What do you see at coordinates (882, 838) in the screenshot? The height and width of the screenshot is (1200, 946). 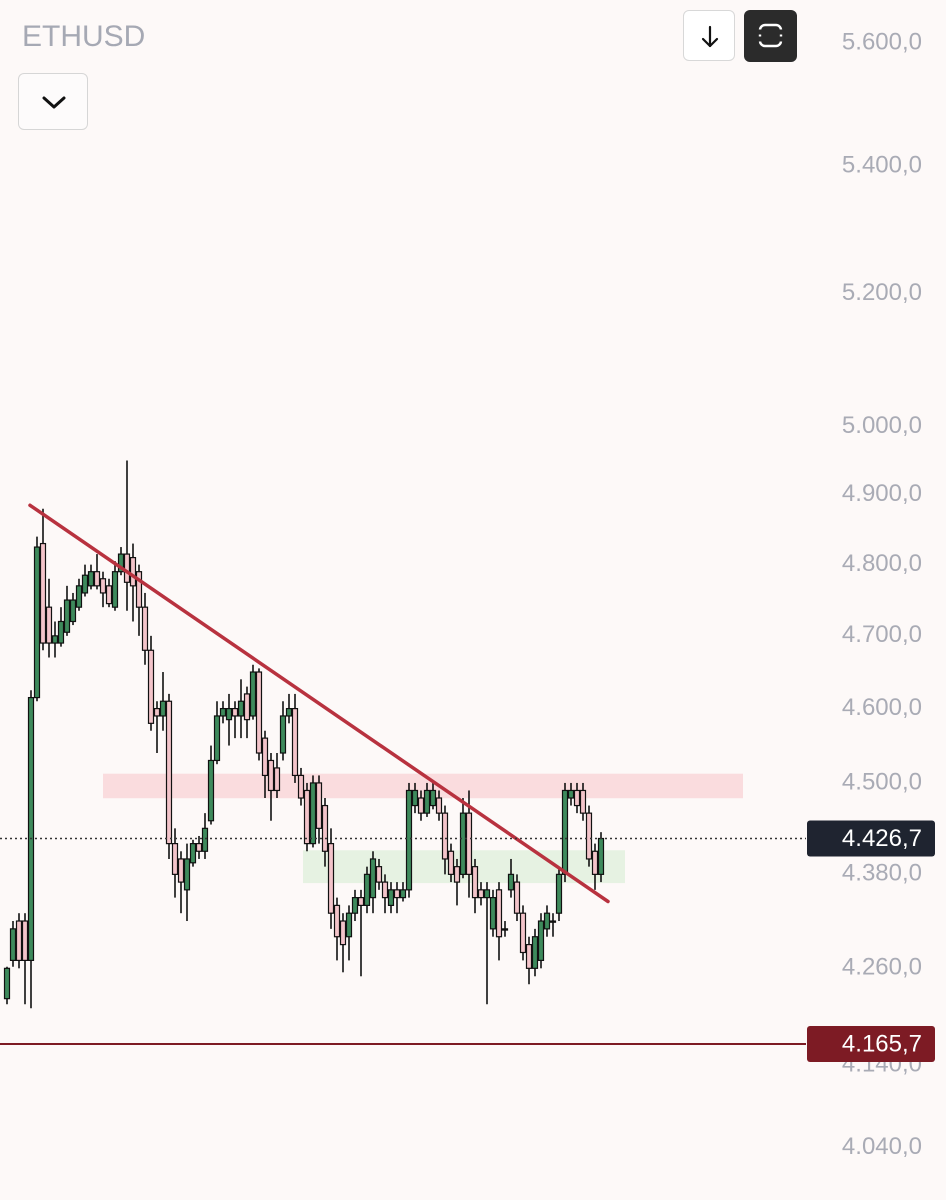 I see `price-label: 4.426,7` at bounding box center [882, 838].